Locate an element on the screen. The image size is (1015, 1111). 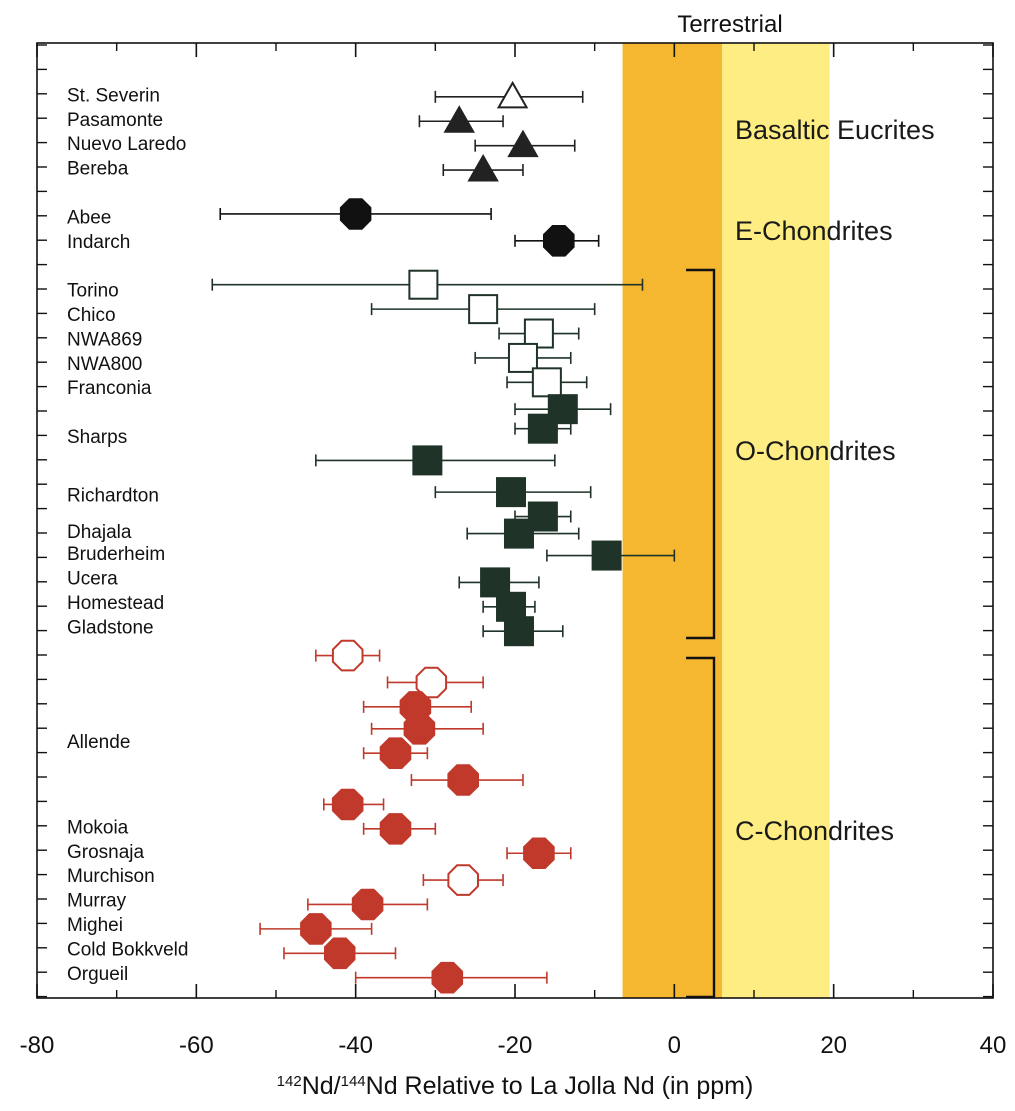
sample-label: St. Severin is located at coordinates (113, 95).